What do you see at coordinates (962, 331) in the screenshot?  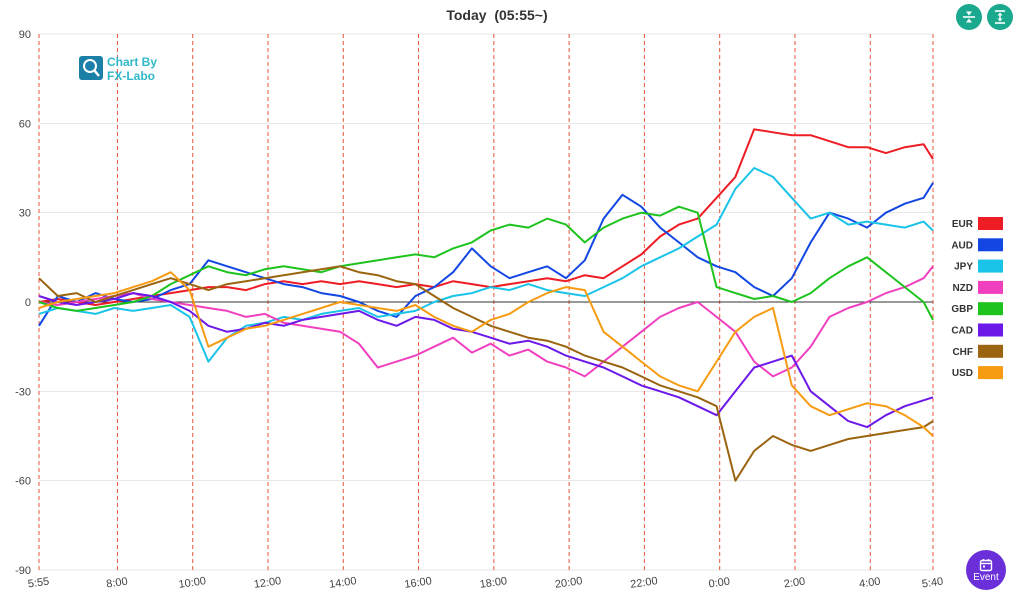 I see `legend-label-cad: CAD` at bounding box center [962, 331].